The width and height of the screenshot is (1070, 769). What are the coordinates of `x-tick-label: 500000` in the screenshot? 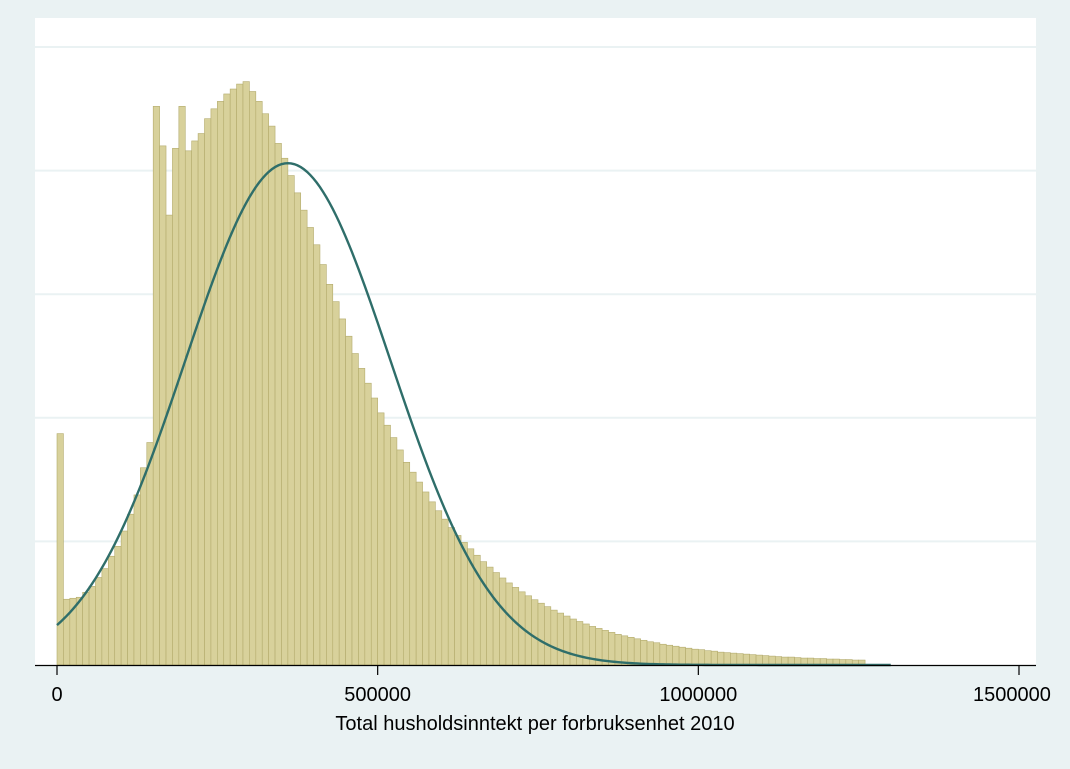 It's located at (377, 695).